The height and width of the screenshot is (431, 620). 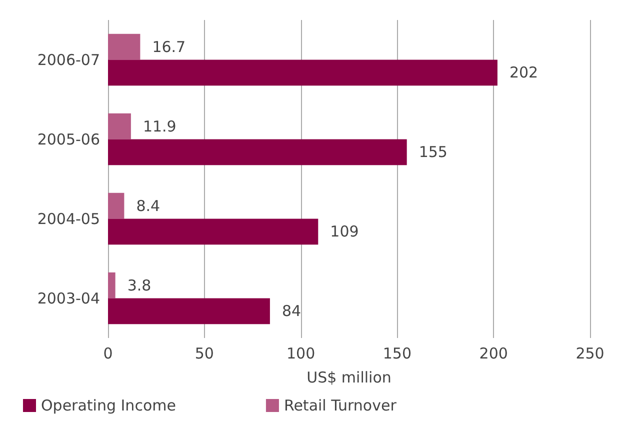 I want to click on x-tick-label: 0, so click(x=108, y=353).